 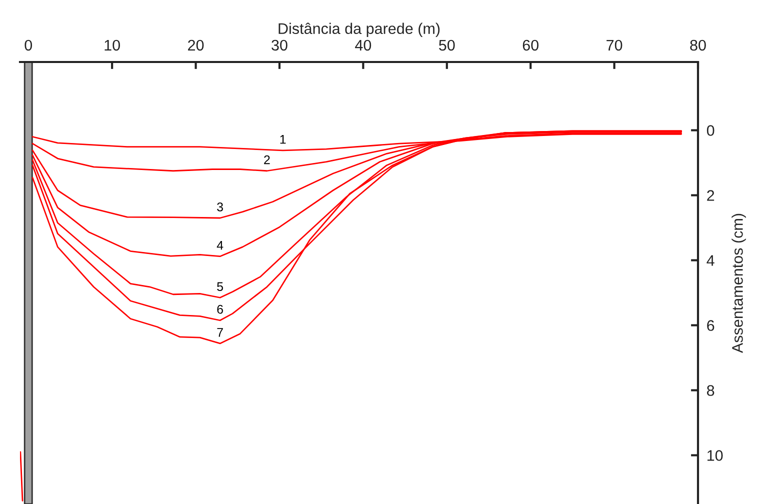 I want to click on series-label: 7, so click(x=220, y=332).